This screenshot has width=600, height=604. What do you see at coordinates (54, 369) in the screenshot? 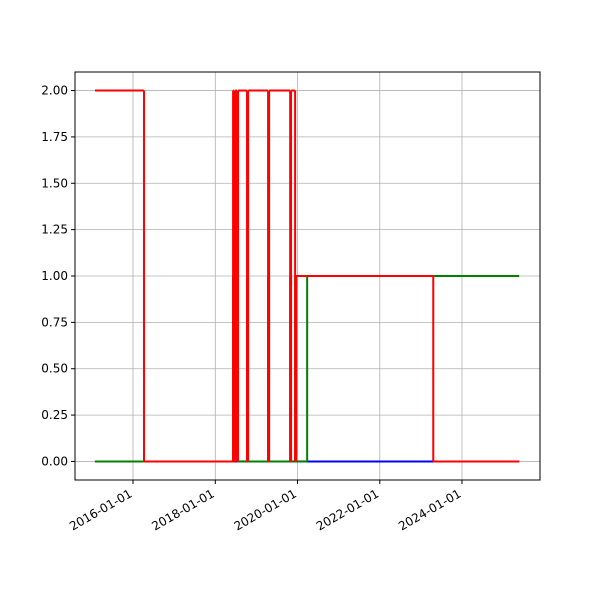
I see `y-tick-label: 0.50` at bounding box center [54, 369].